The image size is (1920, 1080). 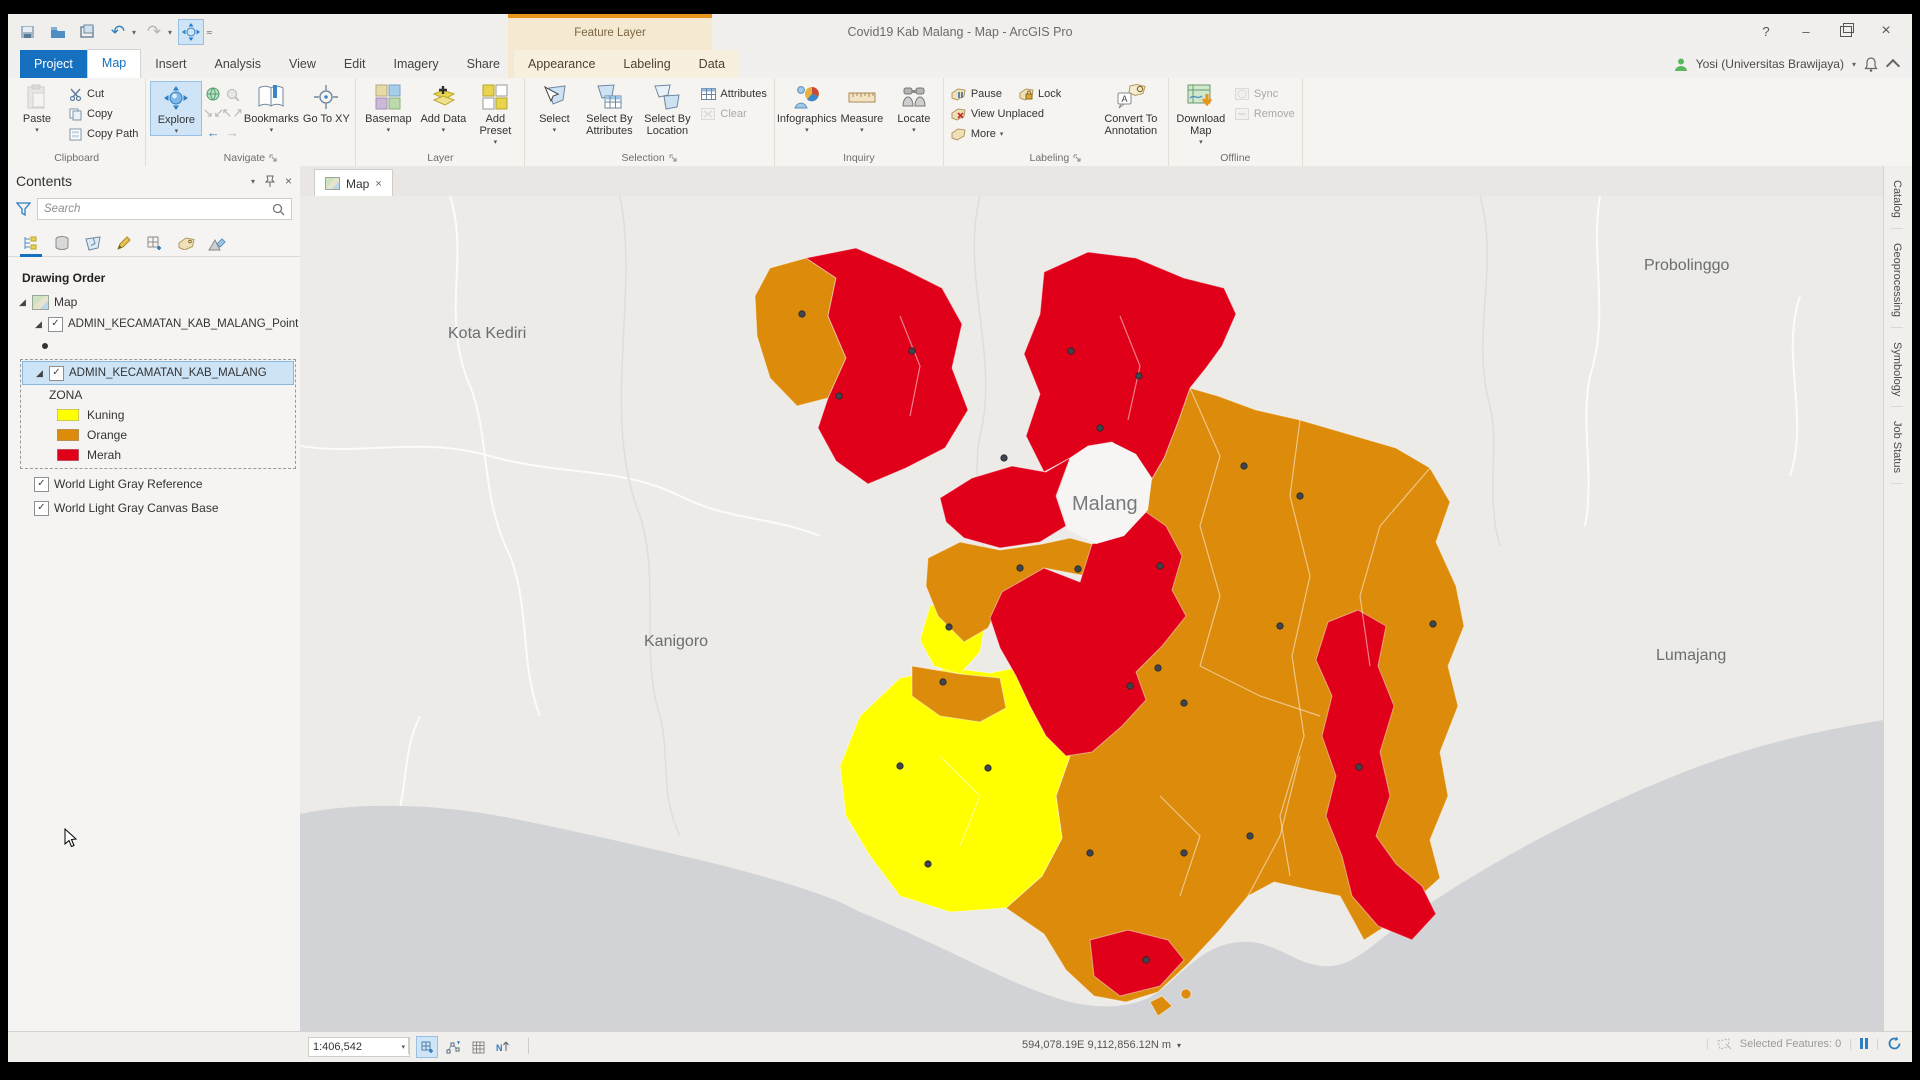 I want to click on go-to-xy-button: Go To XY, so click(x=326, y=103).